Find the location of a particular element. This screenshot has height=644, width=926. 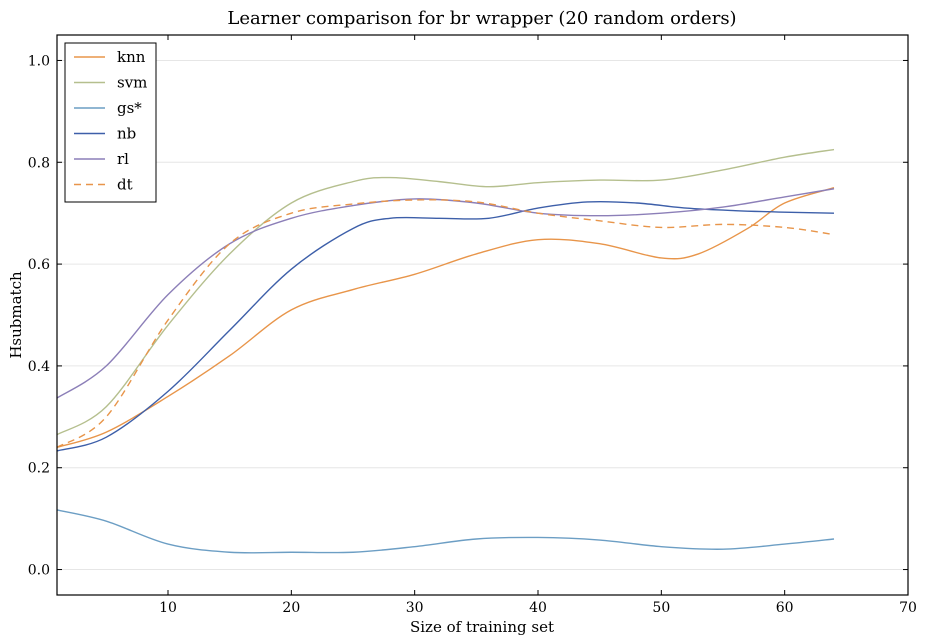

legend-label: nb is located at coordinates (126, 134).